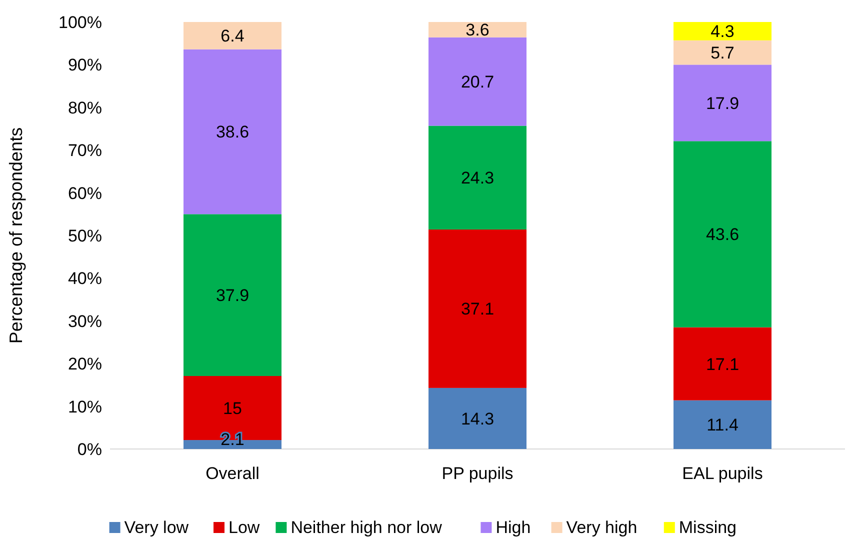 This screenshot has width=849, height=547. What do you see at coordinates (80, 22) in the screenshot?
I see `y-tick-label: 100%` at bounding box center [80, 22].